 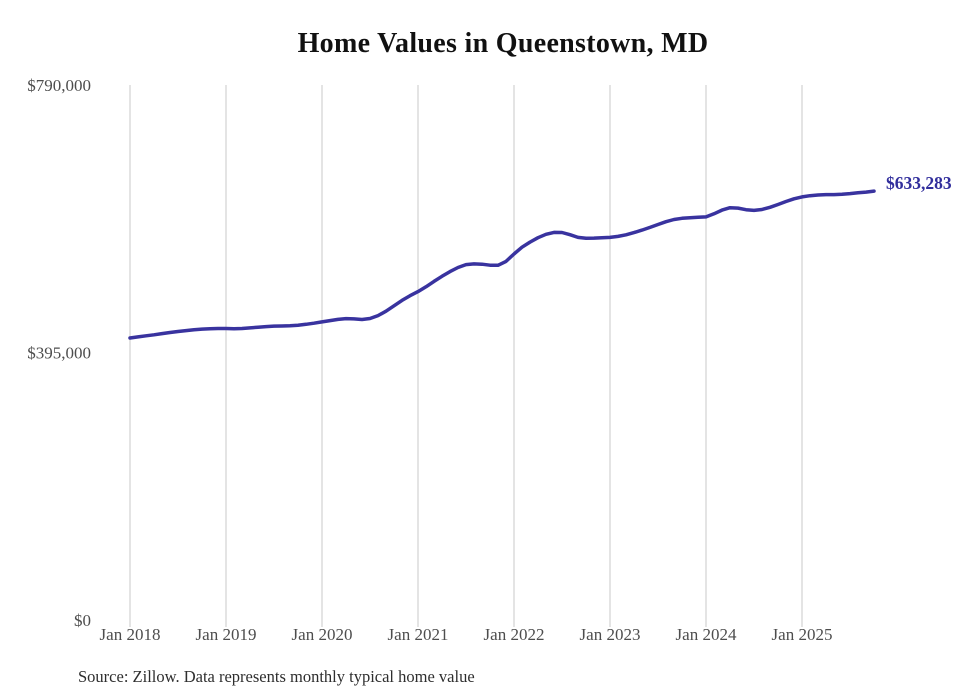 What do you see at coordinates (610, 634) in the screenshot?
I see `x-tick-label: Jan 2023` at bounding box center [610, 634].